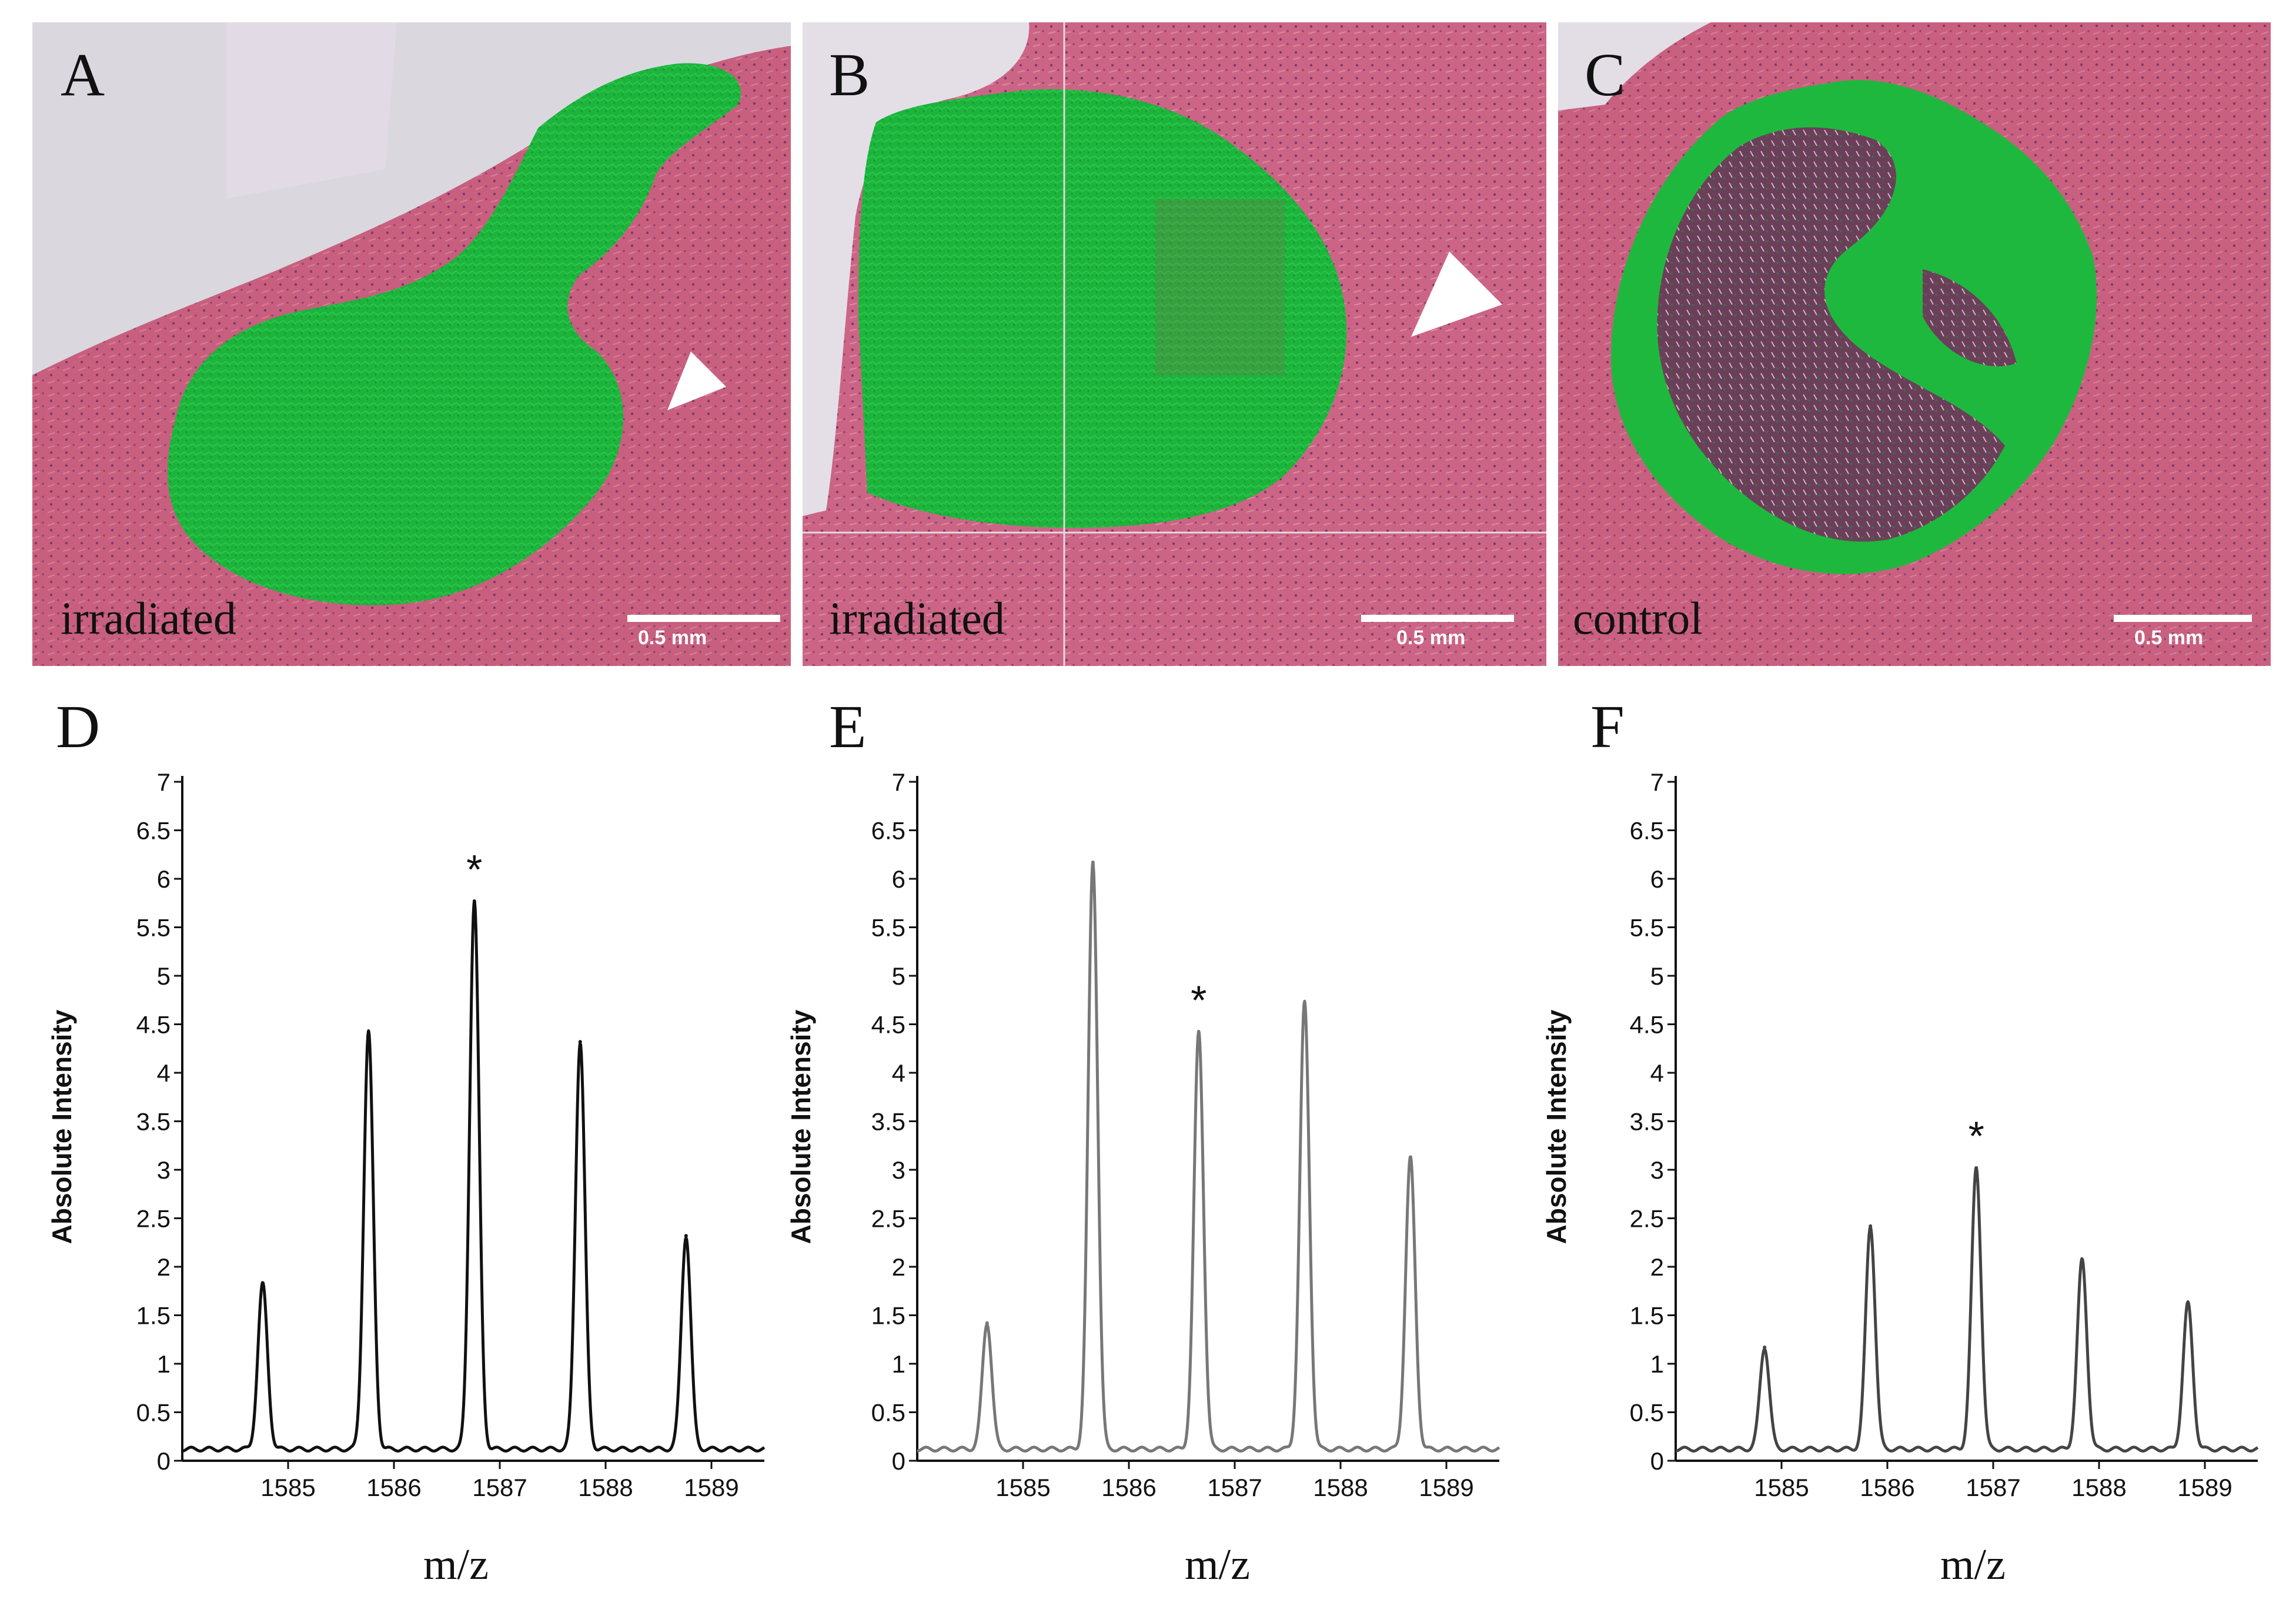  I want to click on condition-label: control, so click(1638, 618).